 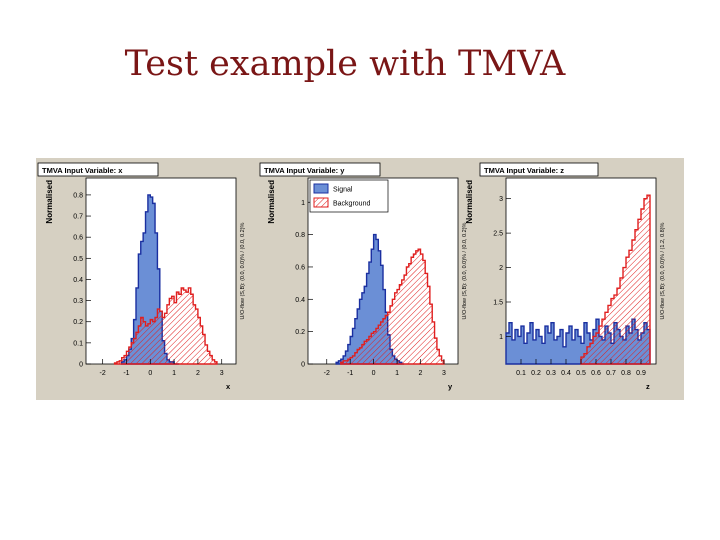 What do you see at coordinates (596, 373) in the screenshot?
I see `x-tick-label: 0.6` at bounding box center [596, 373].